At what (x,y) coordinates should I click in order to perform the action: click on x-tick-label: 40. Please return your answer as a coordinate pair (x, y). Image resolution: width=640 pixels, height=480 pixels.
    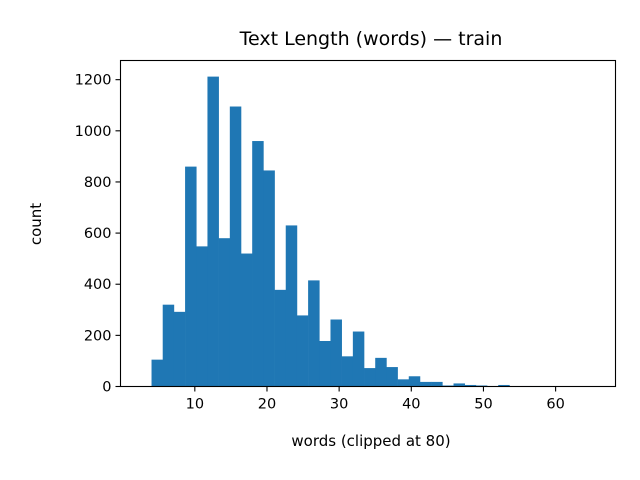
    Looking at the image, I should click on (411, 405).